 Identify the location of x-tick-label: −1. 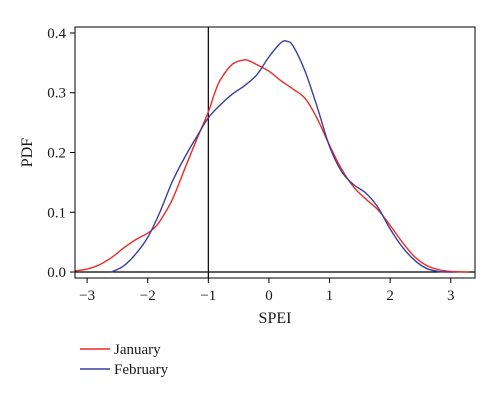
(208, 296).